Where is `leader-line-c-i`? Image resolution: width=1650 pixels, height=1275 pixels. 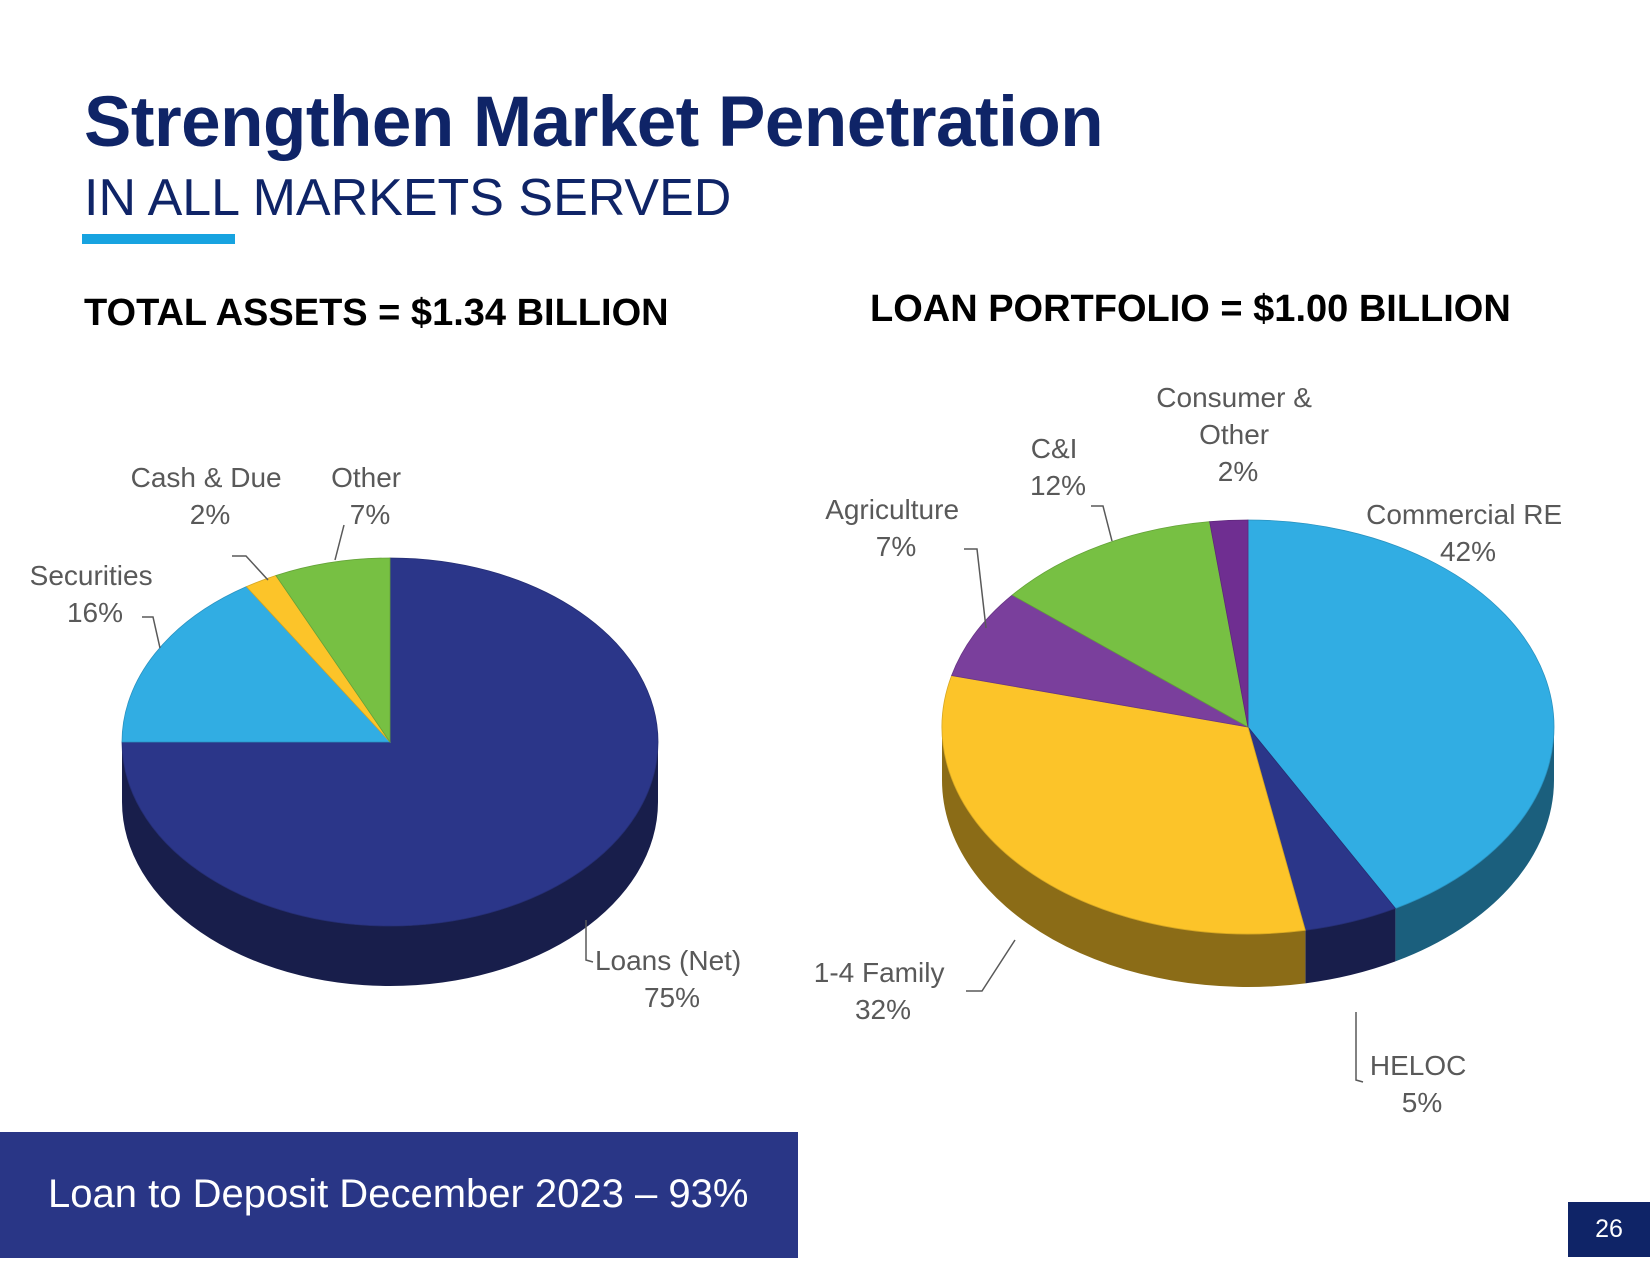
leader-line-c-i is located at coordinates (1102, 523).